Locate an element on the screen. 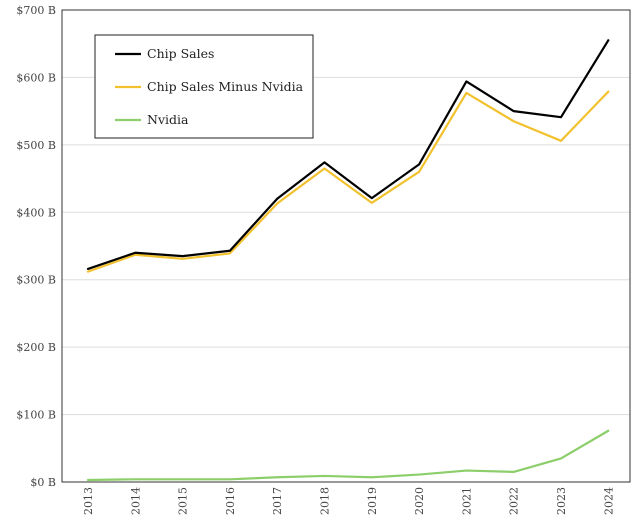 The image size is (640, 531). x-tick-label: 2021 is located at coordinates (466, 501).